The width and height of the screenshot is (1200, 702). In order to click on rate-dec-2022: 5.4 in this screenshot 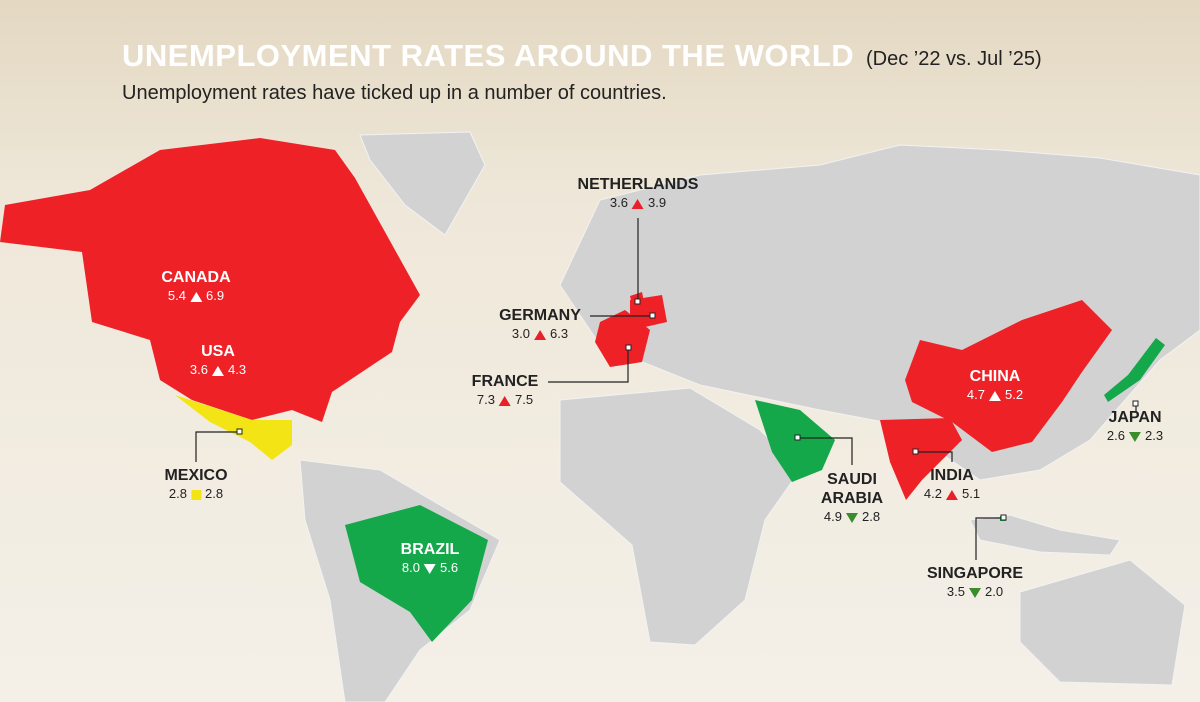, I will do `click(176, 295)`.